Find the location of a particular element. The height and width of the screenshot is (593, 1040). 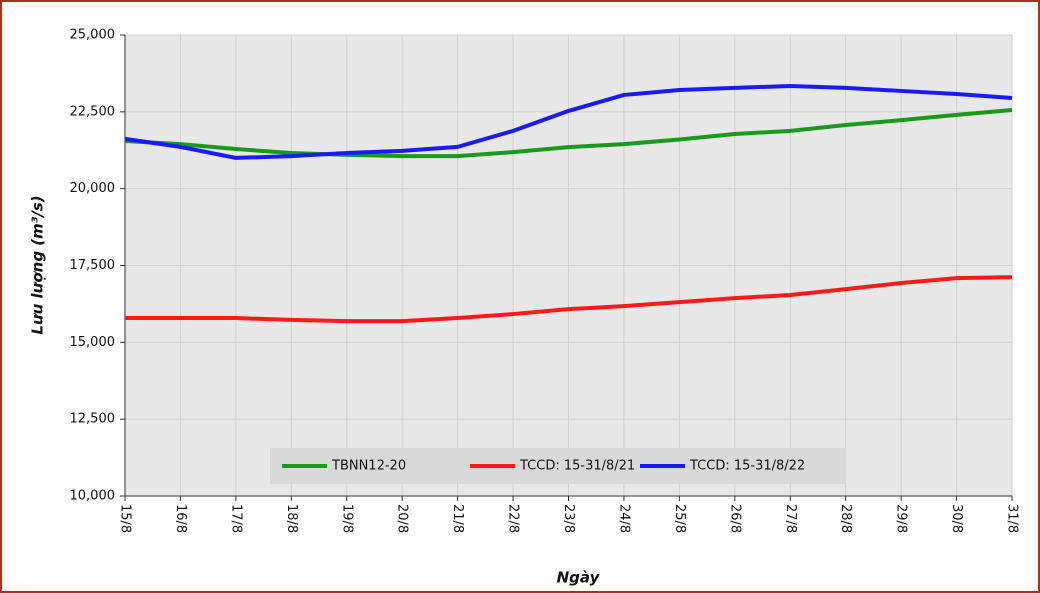

x-tick-label: 20/8 is located at coordinates (402, 518).